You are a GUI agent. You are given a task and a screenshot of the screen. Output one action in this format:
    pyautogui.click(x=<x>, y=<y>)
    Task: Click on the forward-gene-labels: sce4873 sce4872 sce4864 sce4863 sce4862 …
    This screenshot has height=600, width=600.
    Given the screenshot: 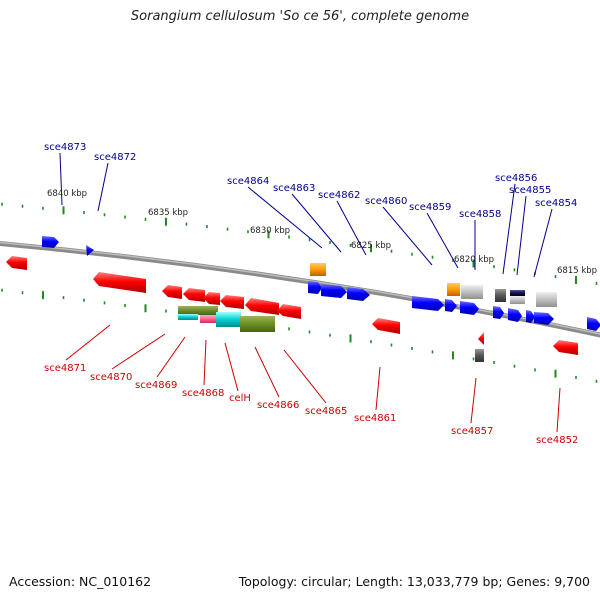 What is the action you would take?
    pyautogui.click(x=310, y=181)
    